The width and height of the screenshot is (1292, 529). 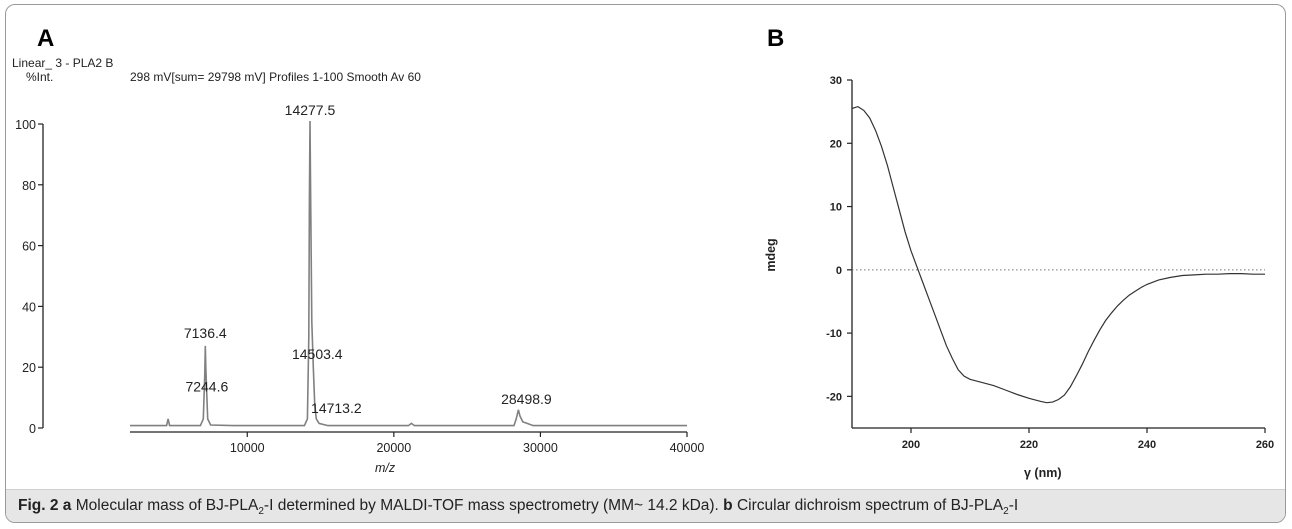 I want to click on cd-y-tick-label: -10, so click(x=834, y=334).